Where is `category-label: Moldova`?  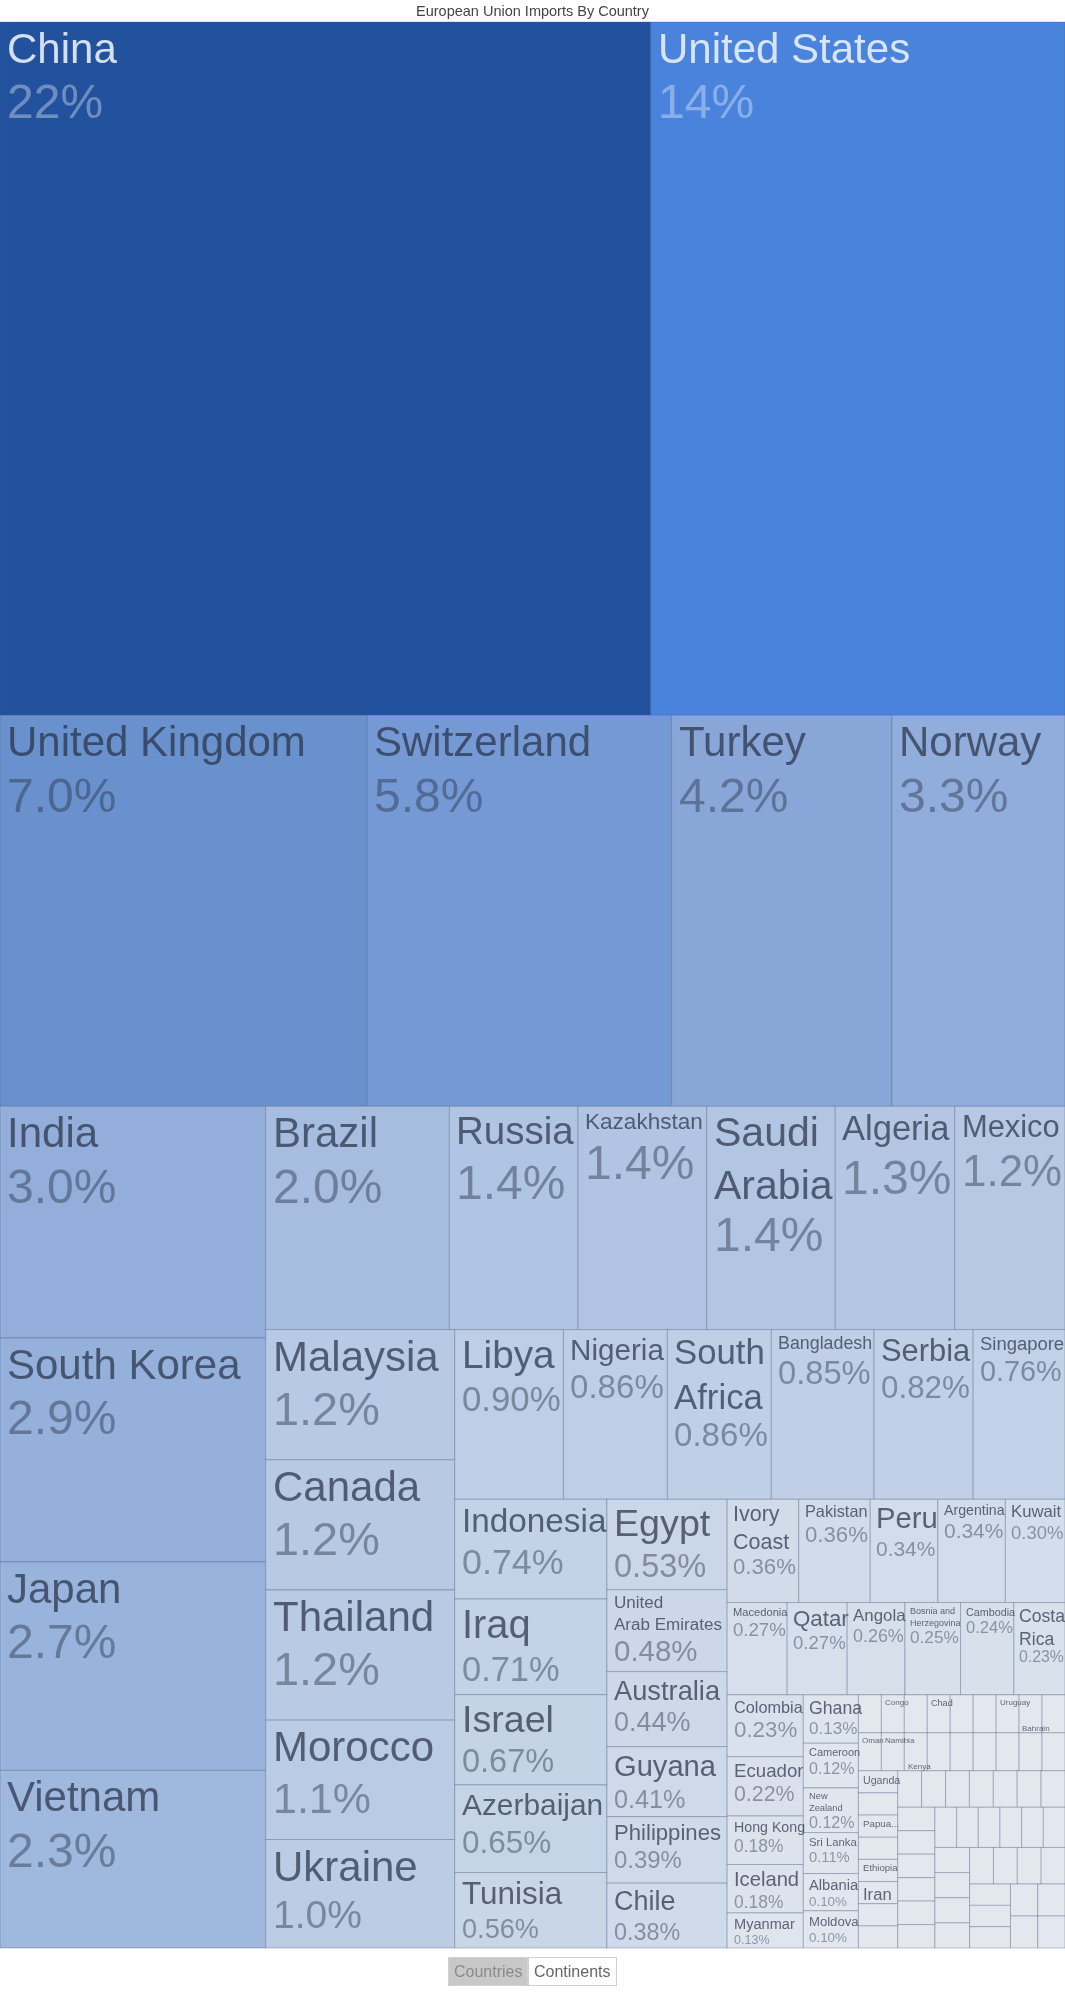
category-label: Moldova is located at coordinates (834, 1921).